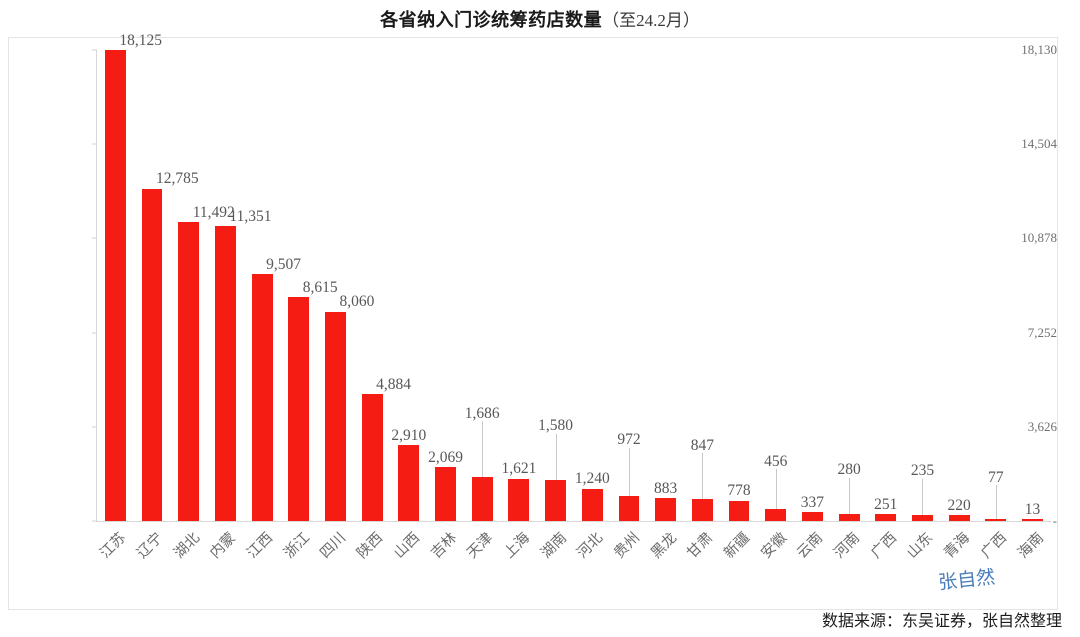 This screenshot has width=1080, height=637. I want to click on bar-value-label: 1,621, so click(519, 469).